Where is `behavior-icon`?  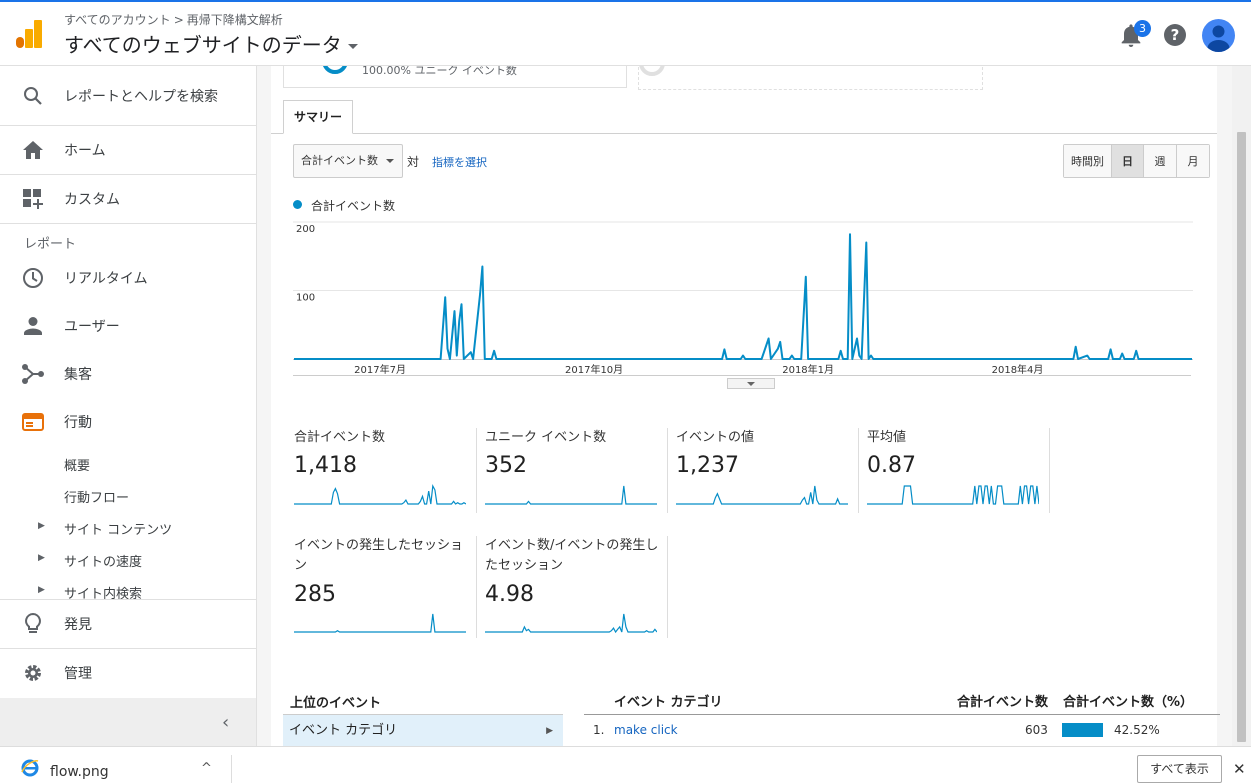
behavior-icon is located at coordinates (33, 422).